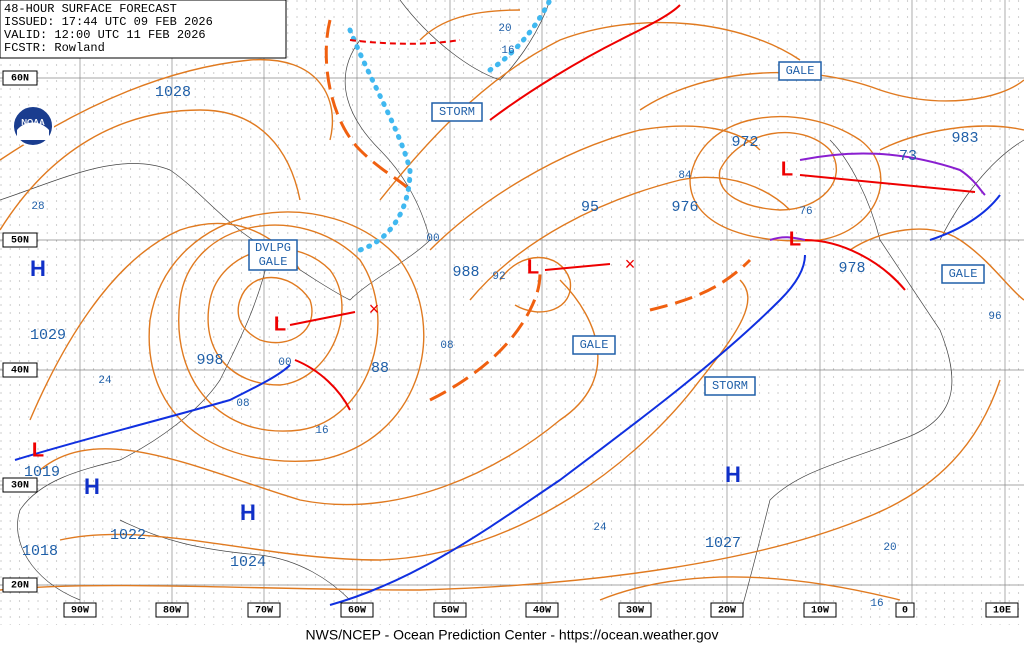  Describe the element at coordinates (128, 535) in the screenshot. I see `pressure-label: 1022` at that location.